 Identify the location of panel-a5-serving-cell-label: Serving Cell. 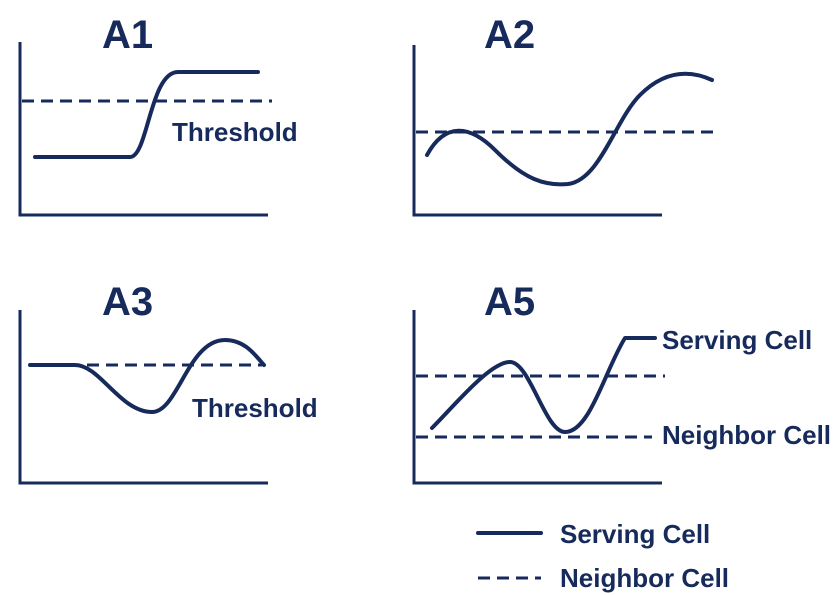
(737, 340).